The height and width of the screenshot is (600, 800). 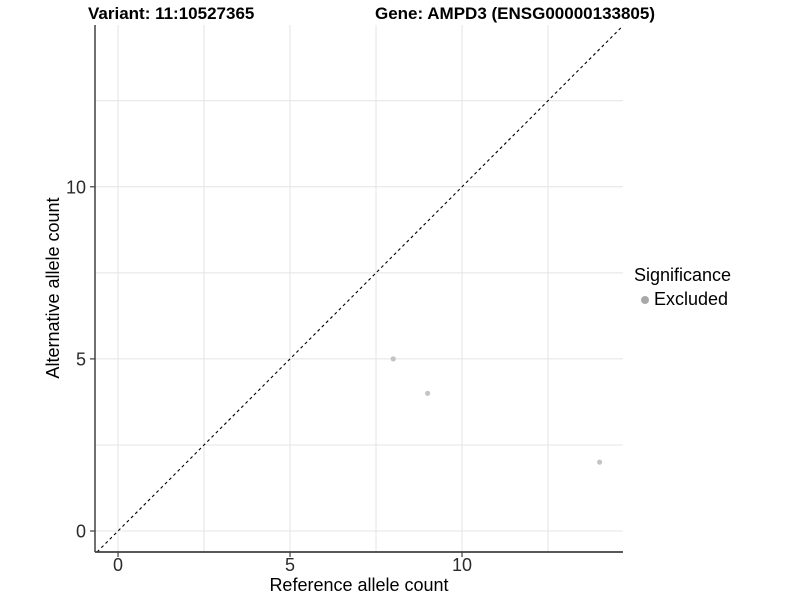 I want to click on legend-title: Significance, so click(x=683, y=275).